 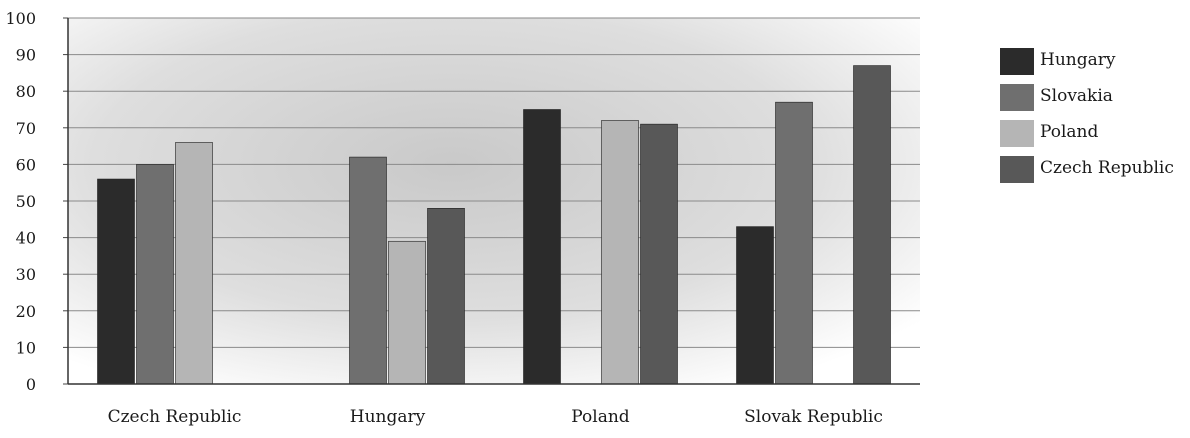 I want to click on legend-label: Czech Republic, so click(x=1107, y=168).